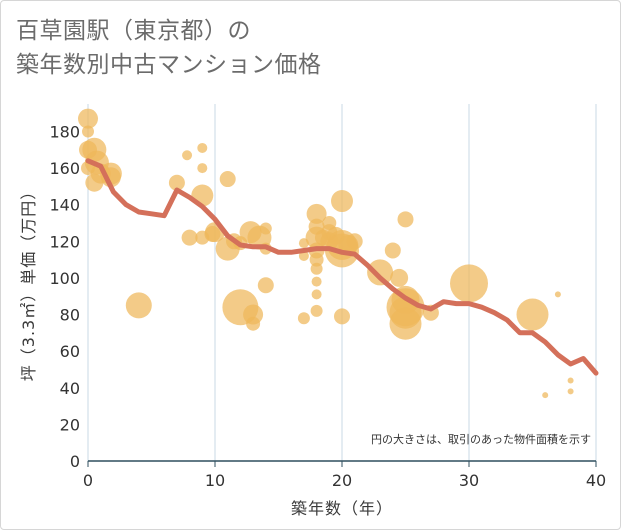  What do you see at coordinates (64, 168) in the screenshot?
I see `y-tick-label-160: 160` at bounding box center [64, 168].